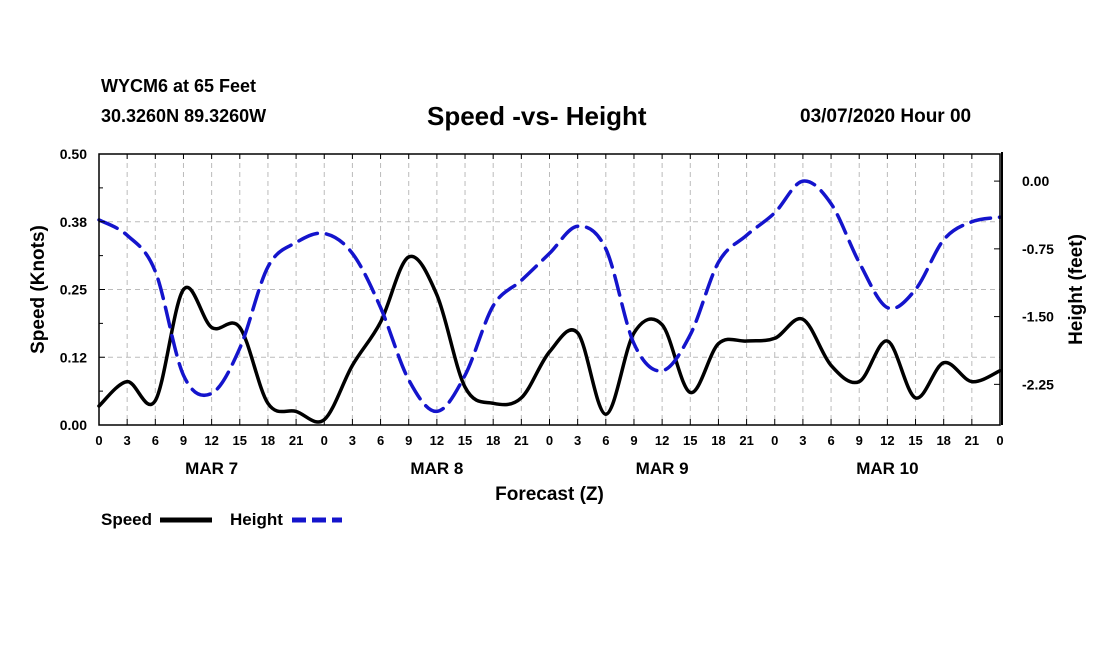 Image resolution: width=1100 pixels, height=650 pixels. I want to click on chart-title: Speed -vs- Height, so click(537, 116).